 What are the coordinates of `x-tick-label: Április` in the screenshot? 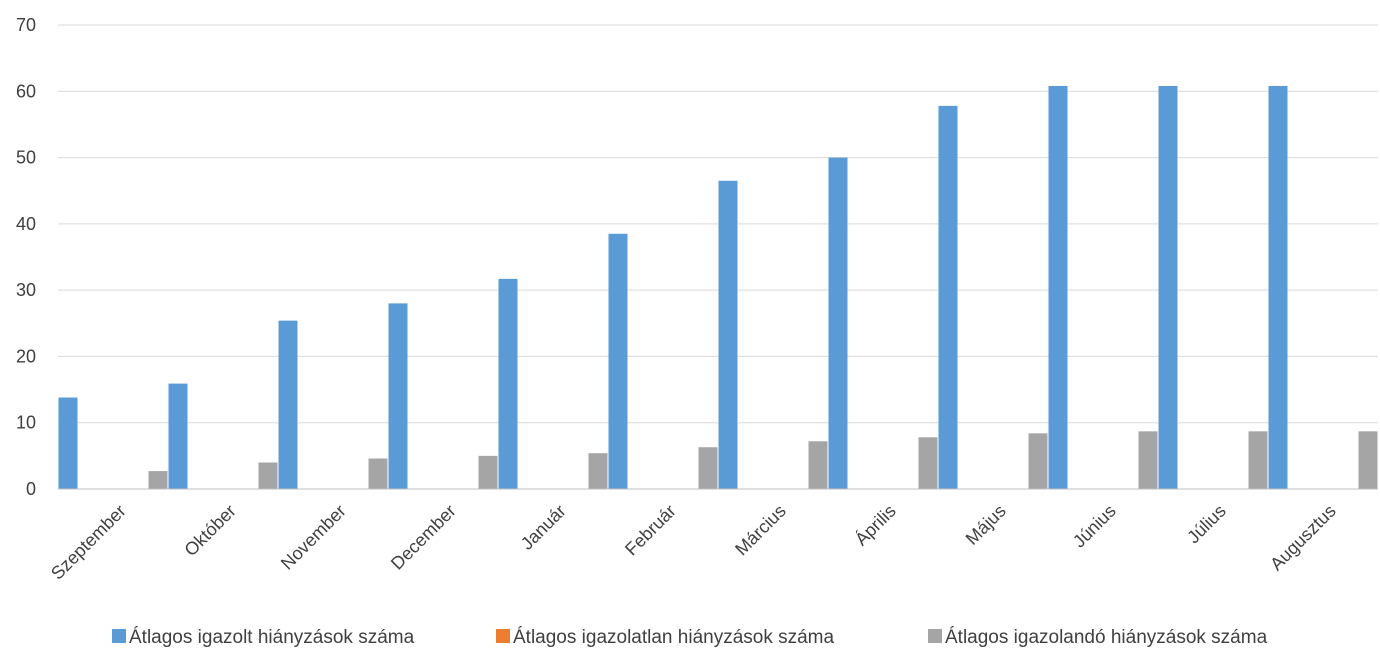 It's located at (875, 525).